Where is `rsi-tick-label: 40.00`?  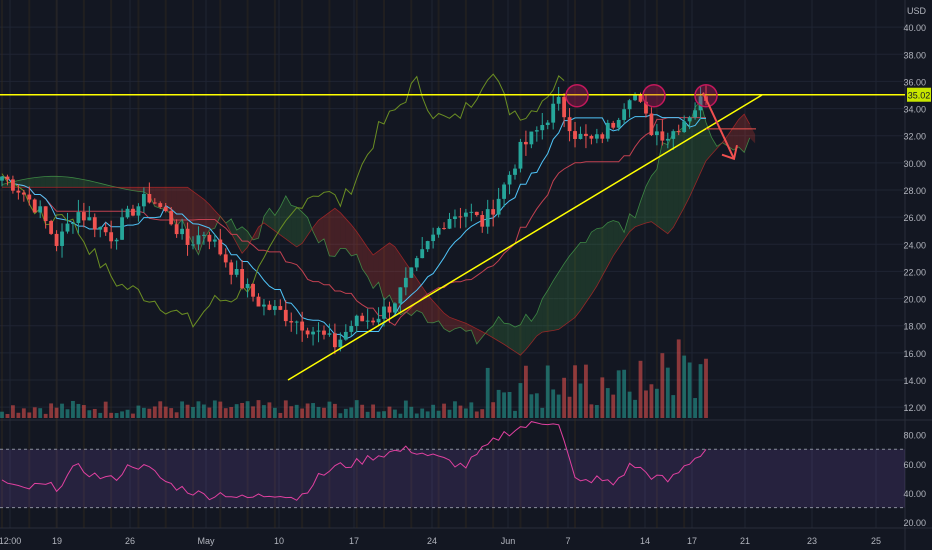
rsi-tick-label: 40.00 is located at coordinates (914, 494).